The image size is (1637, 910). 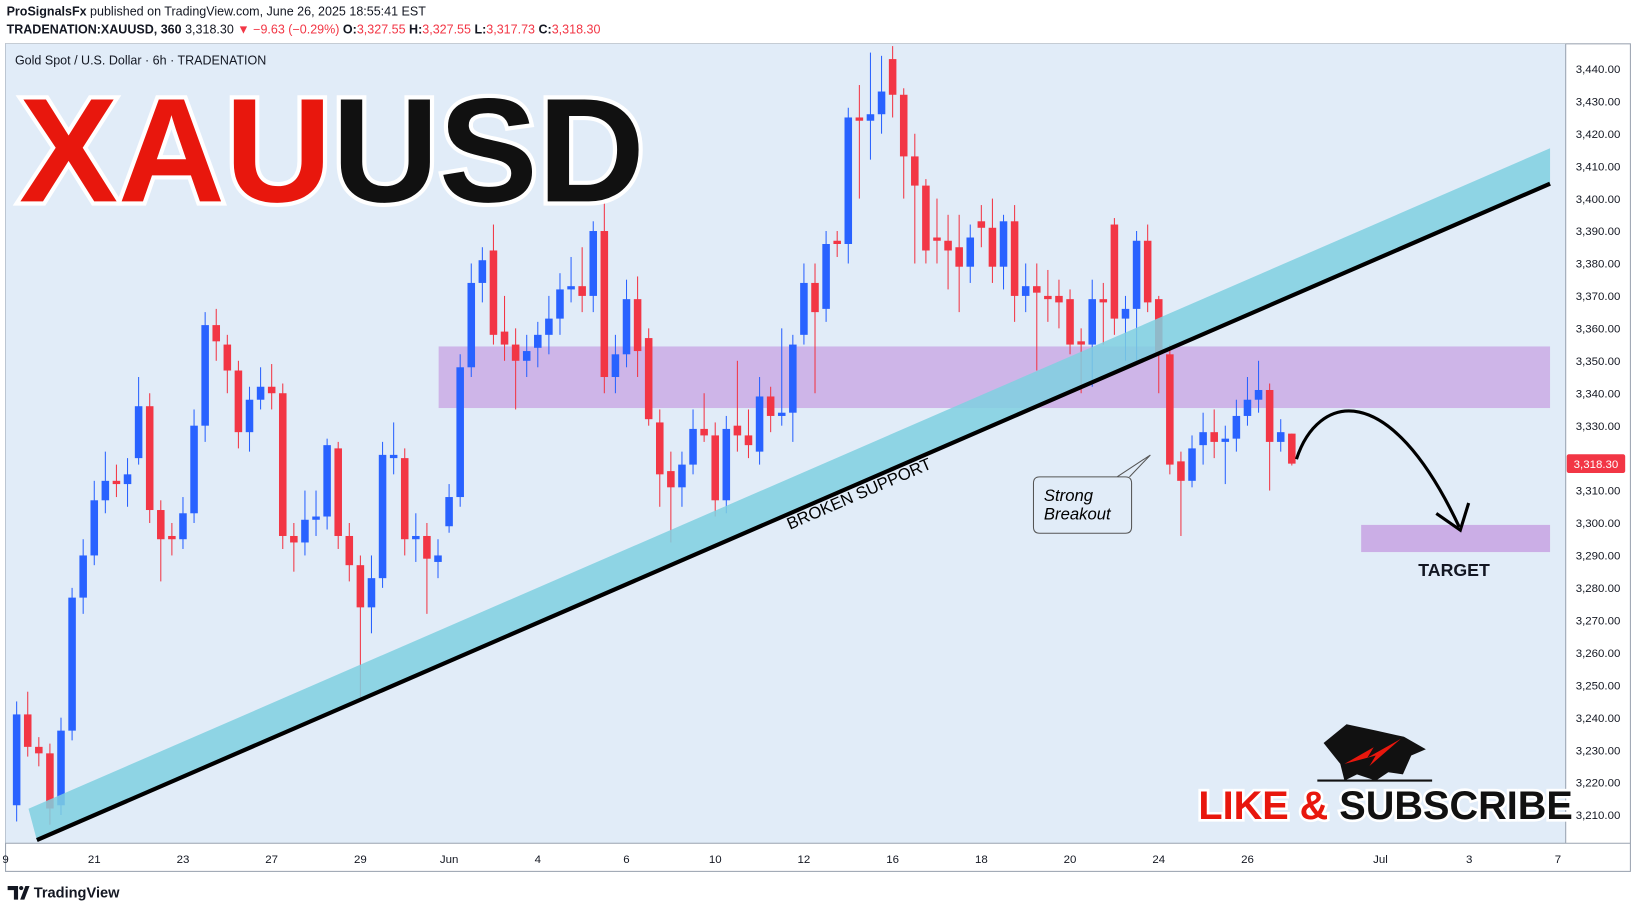 What do you see at coordinates (209, 29) in the screenshot?
I see `price: 3,318.30` at bounding box center [209, 29].